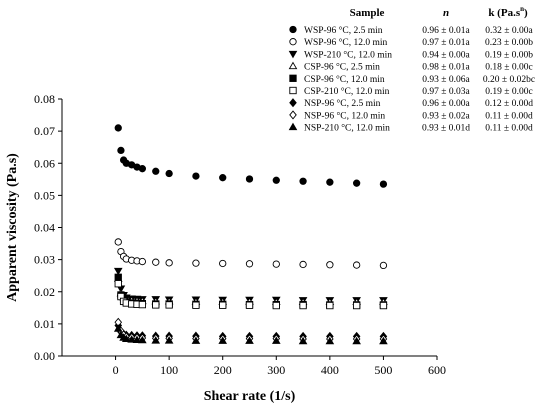 The width and height of the screenshot is (550, 415). What do you see at coordinates (347, 91) in the screenshot?
I see `legend-sample-label: CSP-210 °C, 12.0 min` at bounding box center [347, 91].